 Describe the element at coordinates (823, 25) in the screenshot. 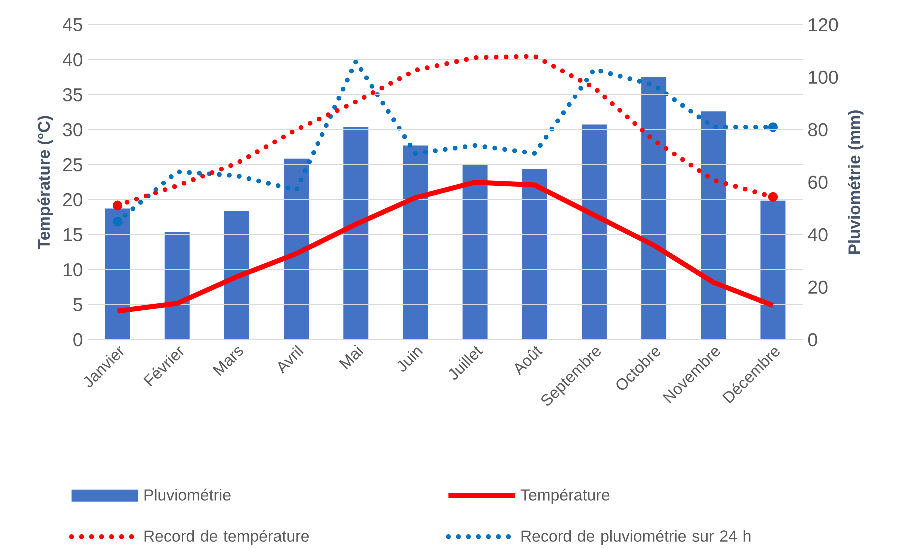

I see `y2-tick-label: 120` at that location.